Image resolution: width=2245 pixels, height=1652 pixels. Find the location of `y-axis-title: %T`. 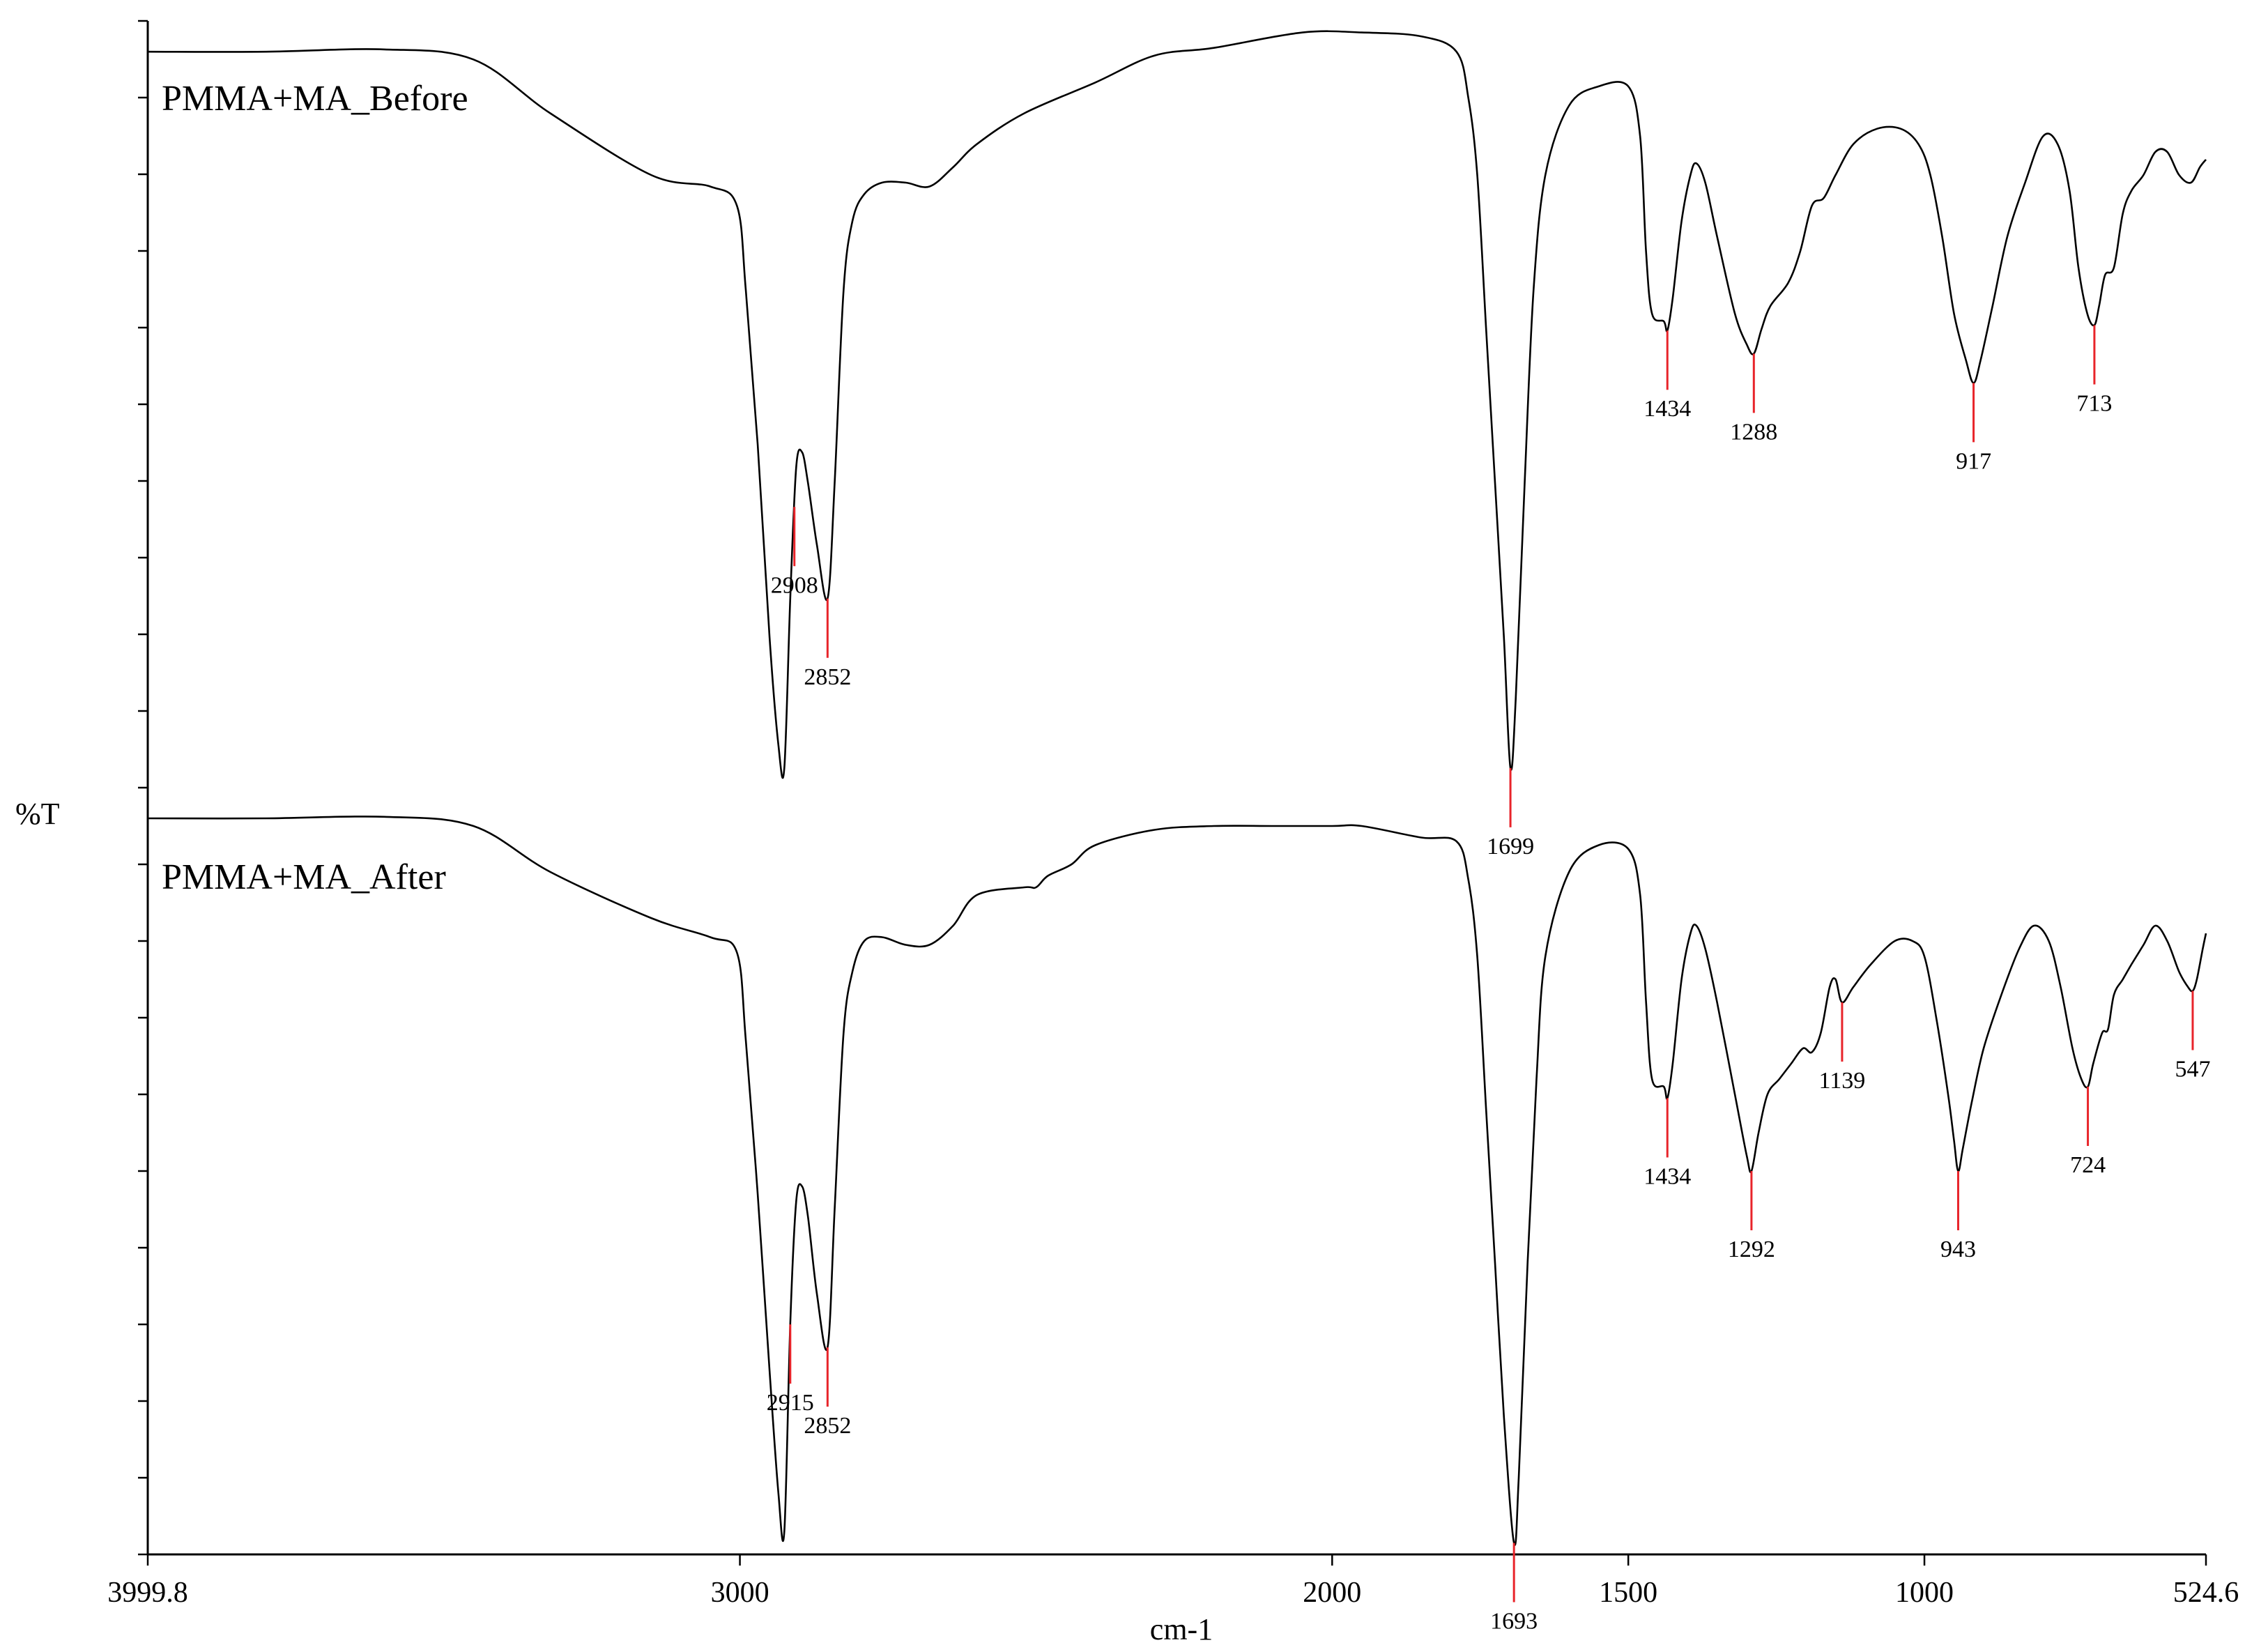

y-axis-title: %T is located at coordinates (37, 814).